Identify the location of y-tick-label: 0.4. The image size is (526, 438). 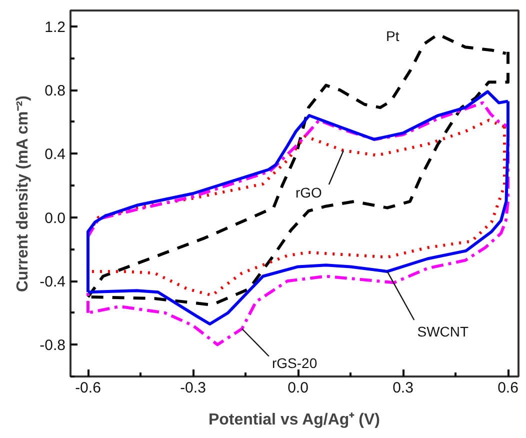
(55, 155).